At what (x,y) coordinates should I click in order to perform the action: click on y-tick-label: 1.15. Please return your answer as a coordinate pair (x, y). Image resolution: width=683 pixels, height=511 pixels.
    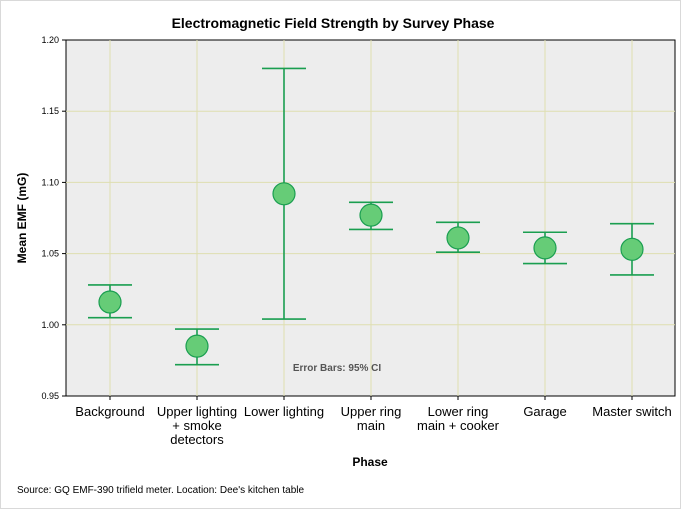
    Looking at the image, I should click on (50, 111).